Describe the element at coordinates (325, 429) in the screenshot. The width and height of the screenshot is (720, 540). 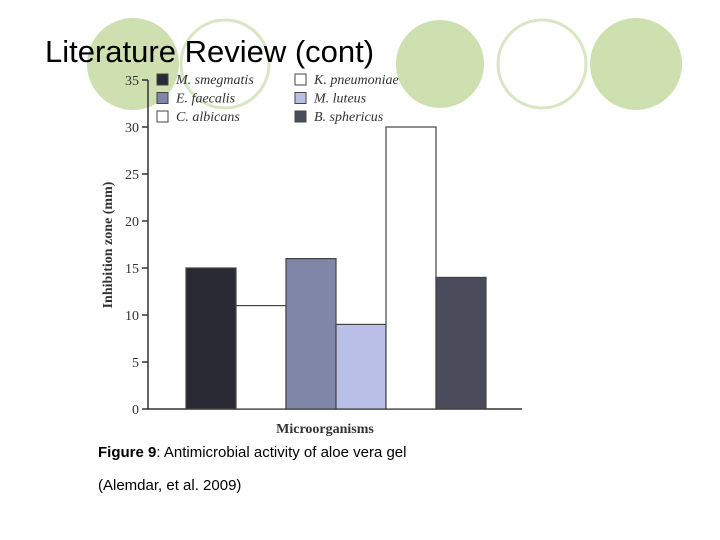
I see `x-axis-label: Microorganisms` at that location.